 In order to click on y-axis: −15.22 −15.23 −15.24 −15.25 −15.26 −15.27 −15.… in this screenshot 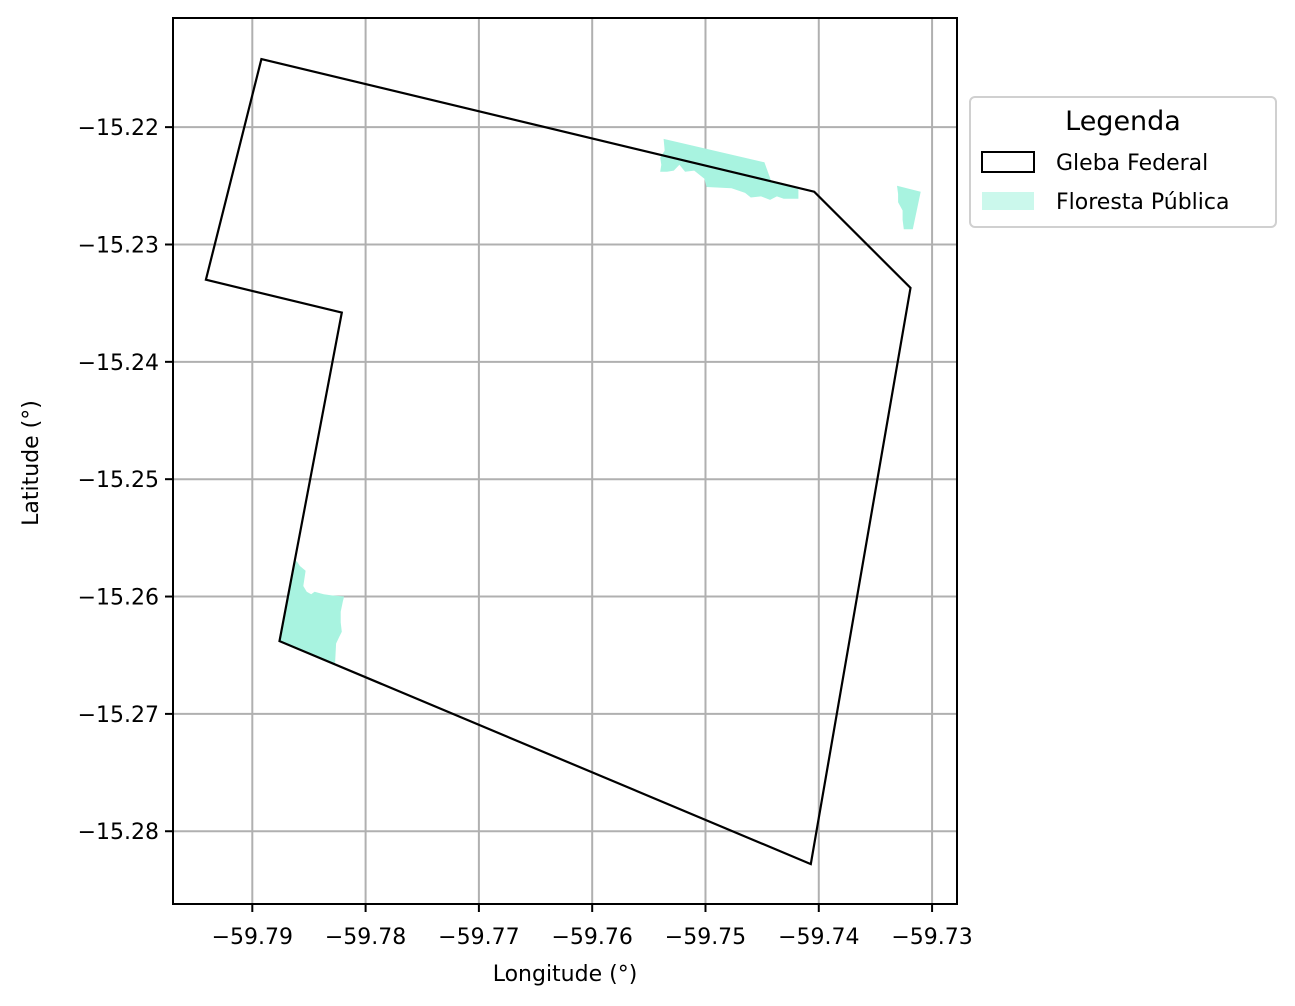, I will do `click(125, 480)`.